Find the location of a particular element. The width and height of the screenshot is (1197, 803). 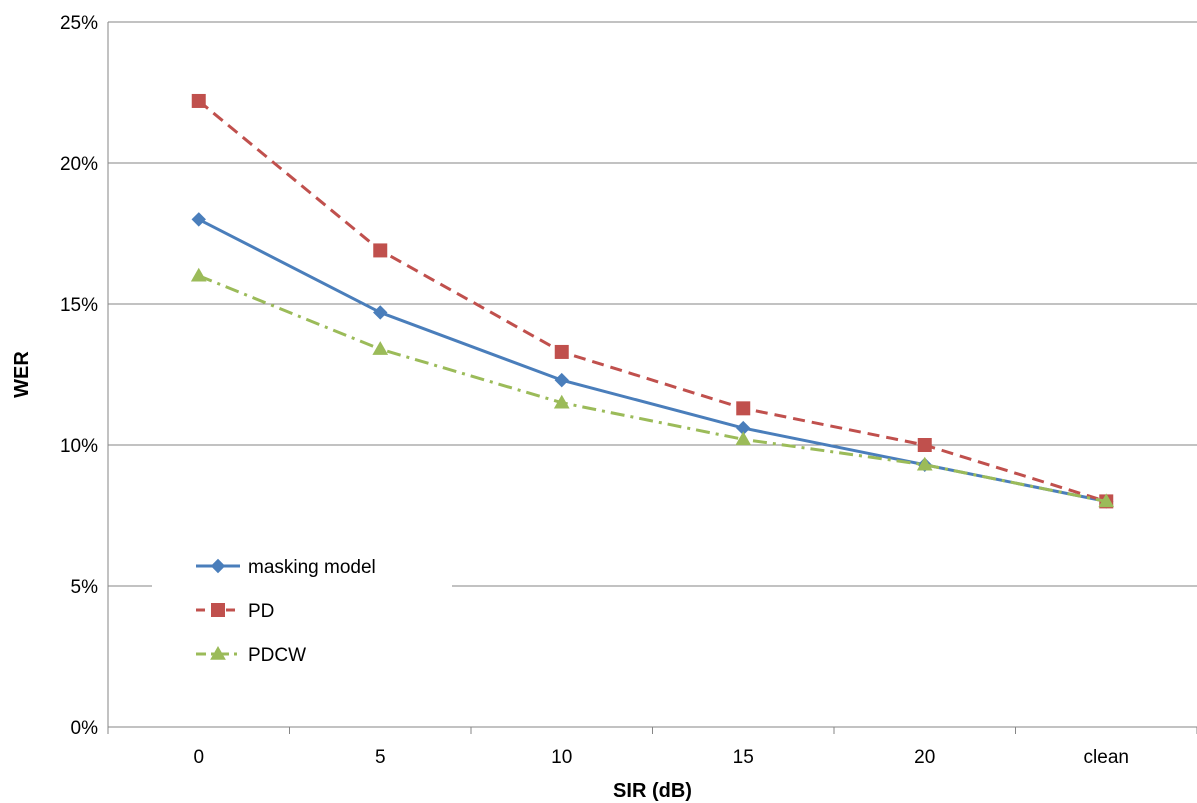

y-tick-label: 15% is located at coordinates (79, 305).